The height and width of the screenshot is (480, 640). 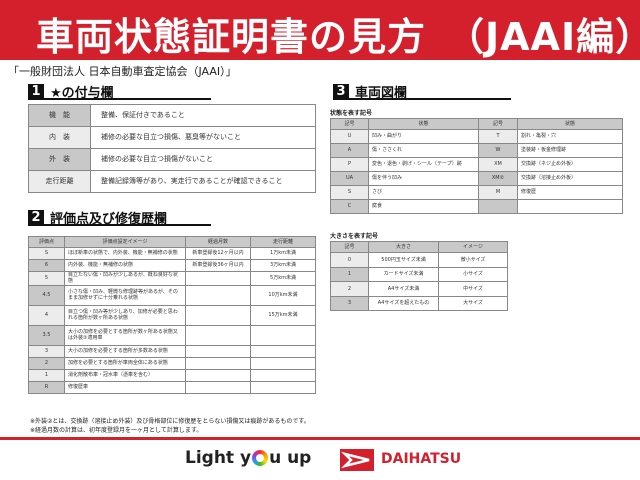 I want to click on table-cell: 補修の必要な目立つ損傷がないこと, so click(x=203, y=159).